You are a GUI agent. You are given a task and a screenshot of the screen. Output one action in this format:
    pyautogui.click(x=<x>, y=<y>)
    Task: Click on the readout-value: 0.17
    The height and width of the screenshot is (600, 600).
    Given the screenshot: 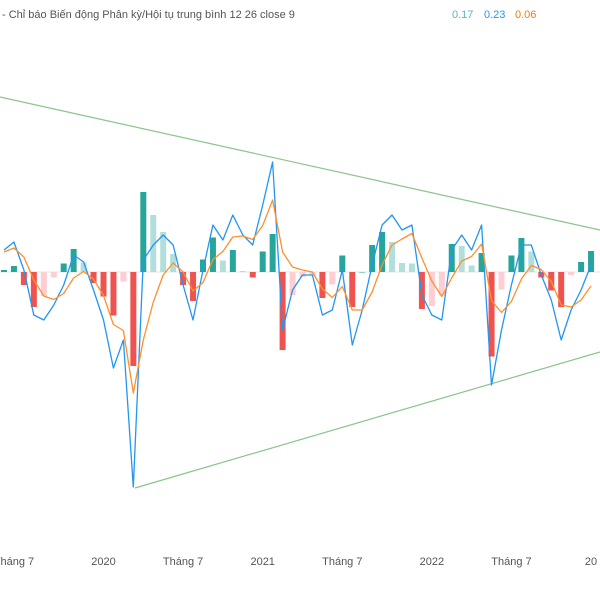 What is the action you would take?
    pyautogui.click(x=462, y=15)
    